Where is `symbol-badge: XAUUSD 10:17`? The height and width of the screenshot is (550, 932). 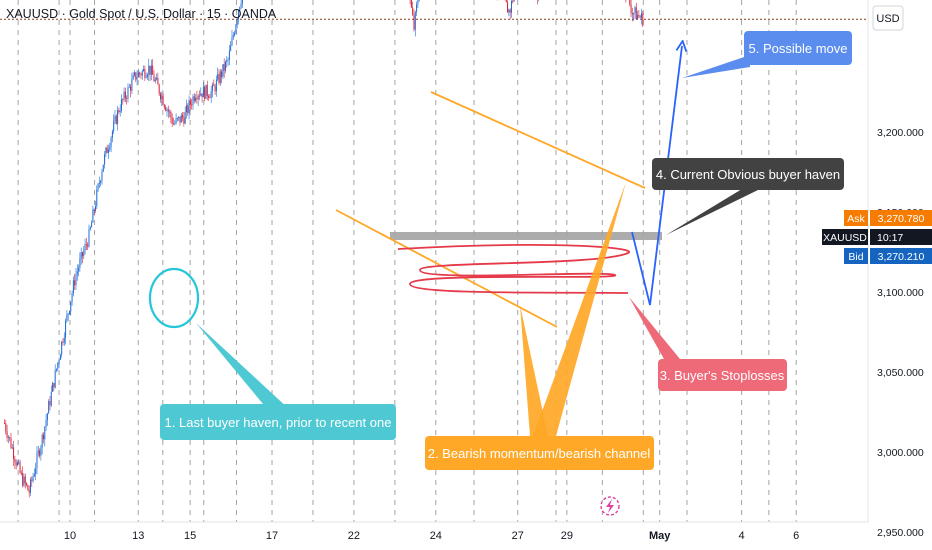
symbol-badge: XAUUSD 10:17 is located at coordinates (877, 237).